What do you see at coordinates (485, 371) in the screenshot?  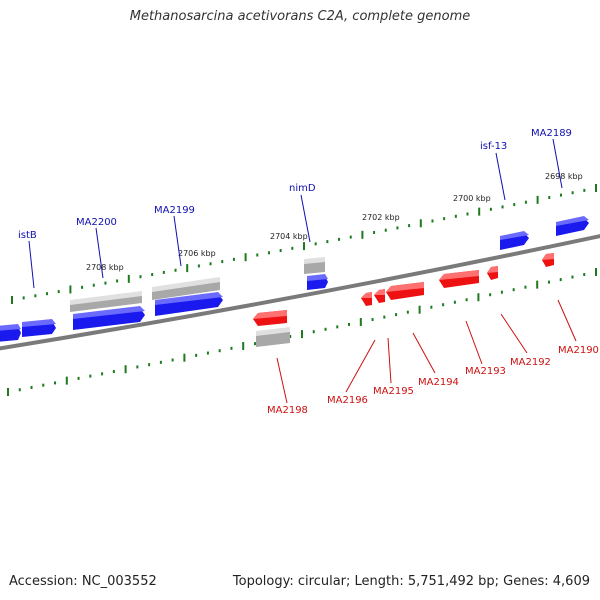 I see `gene-label-MA2193: MA2193` at bounding box center [485, 371].